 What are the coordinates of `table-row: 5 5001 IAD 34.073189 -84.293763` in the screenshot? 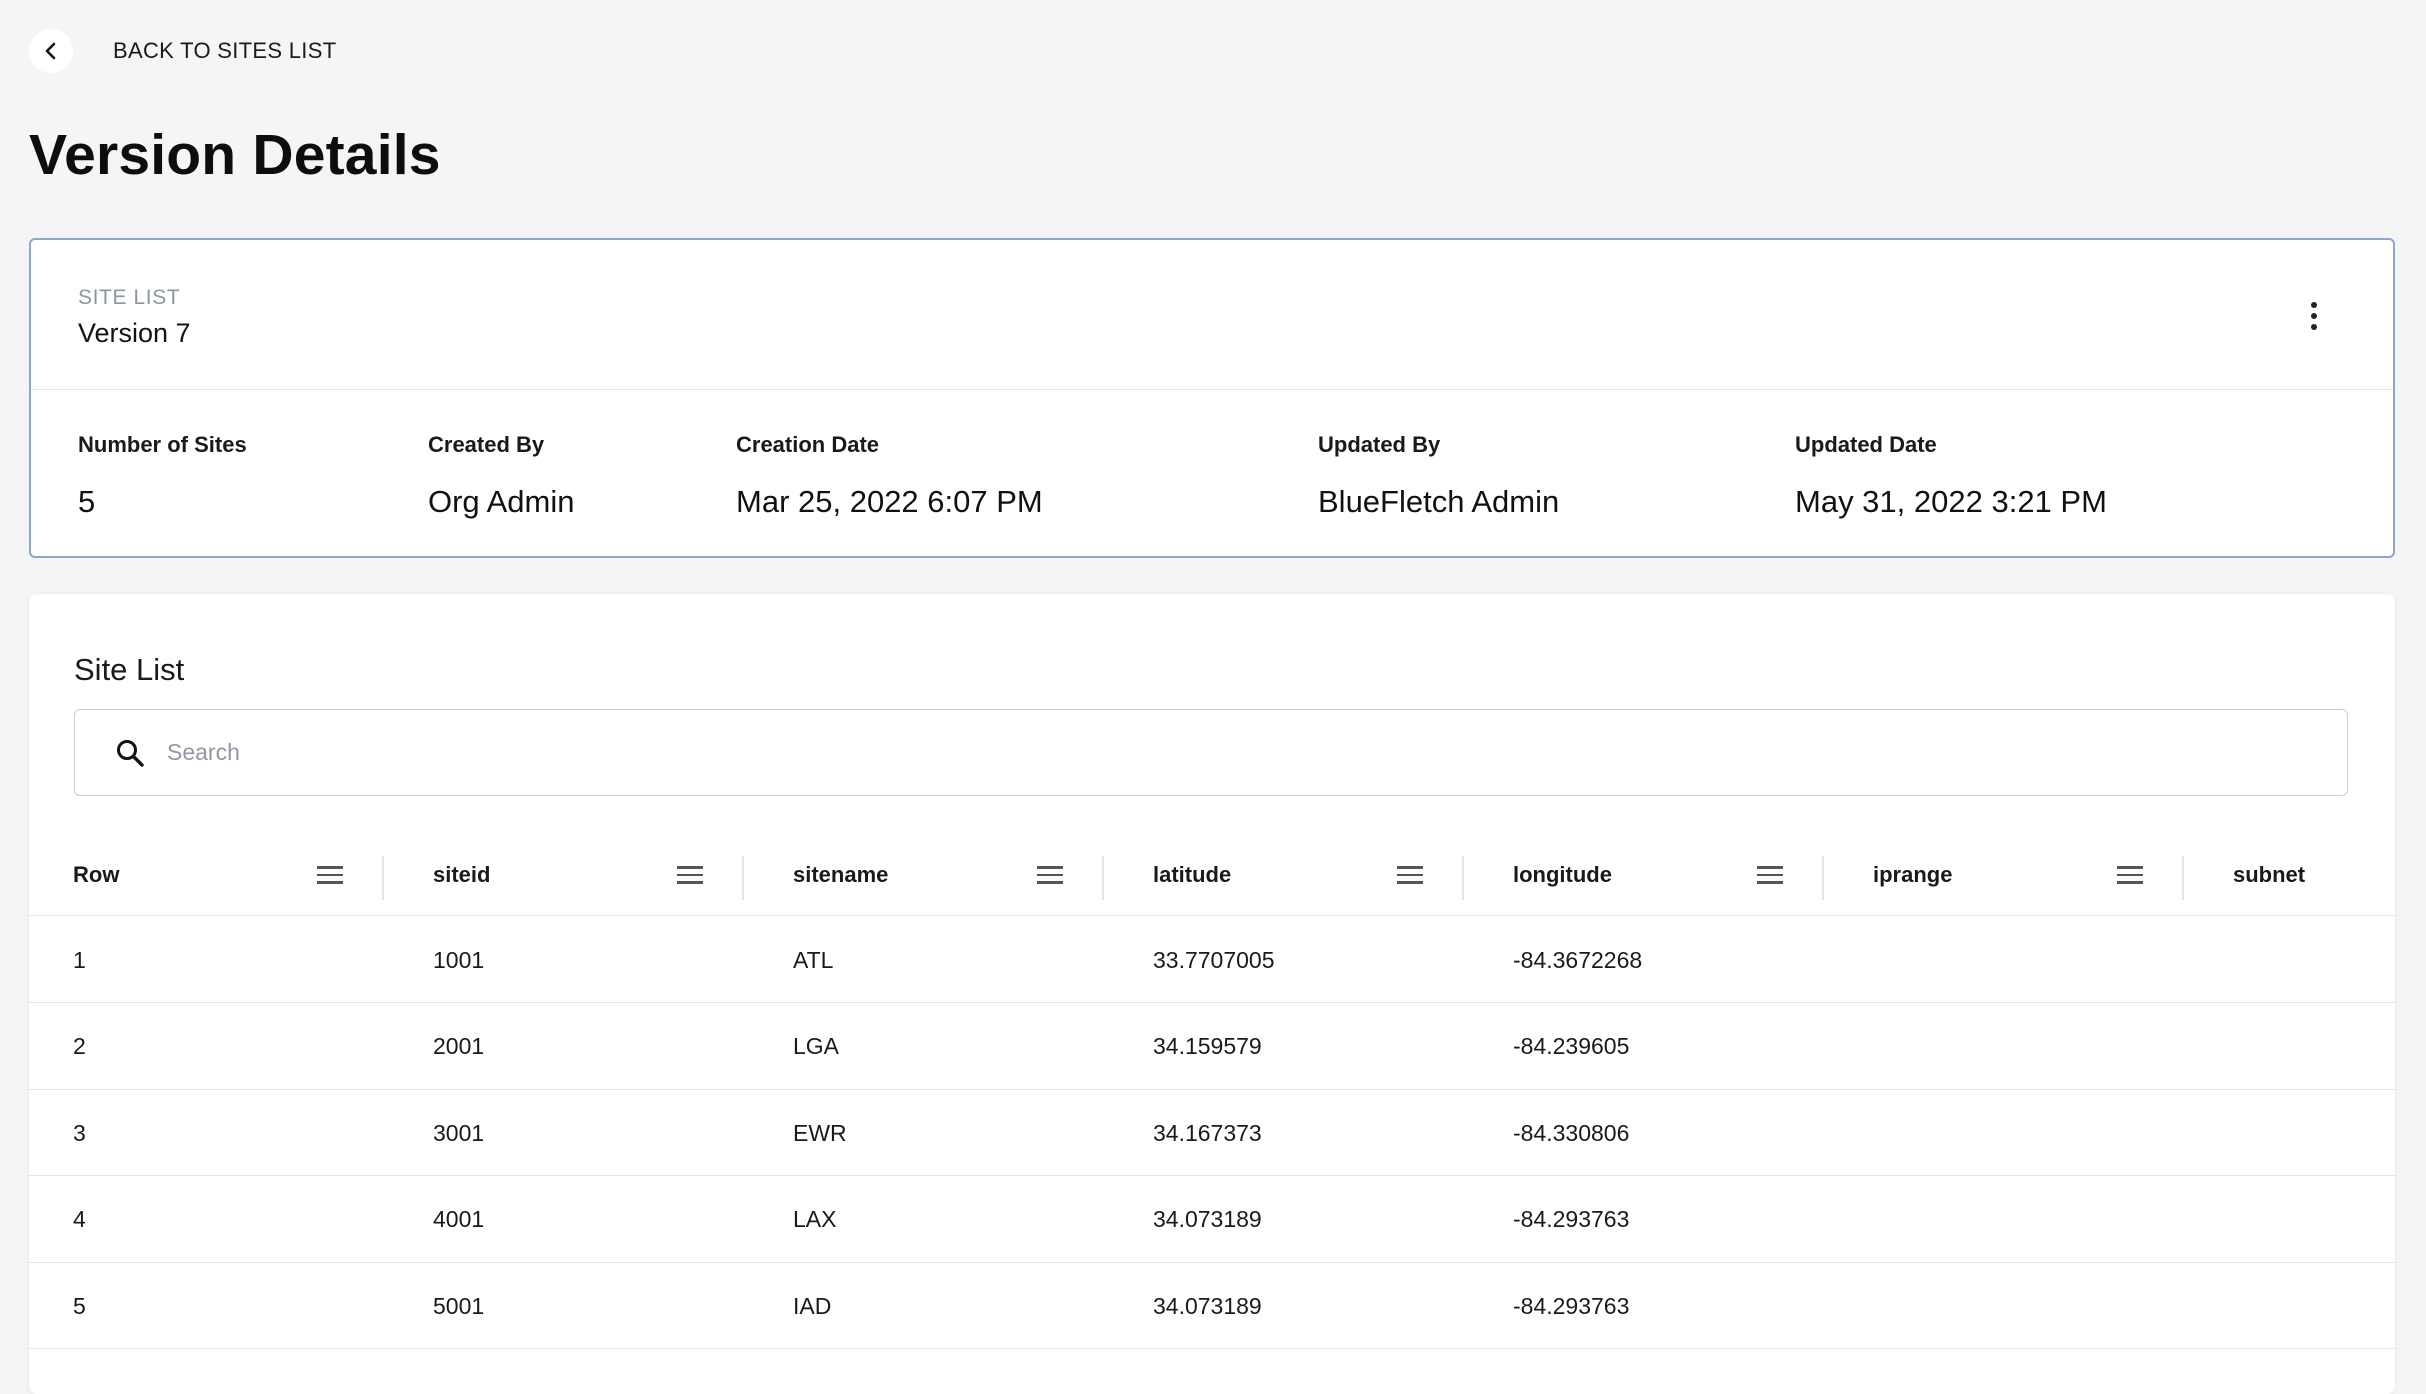 It's located at (1212, 1306).